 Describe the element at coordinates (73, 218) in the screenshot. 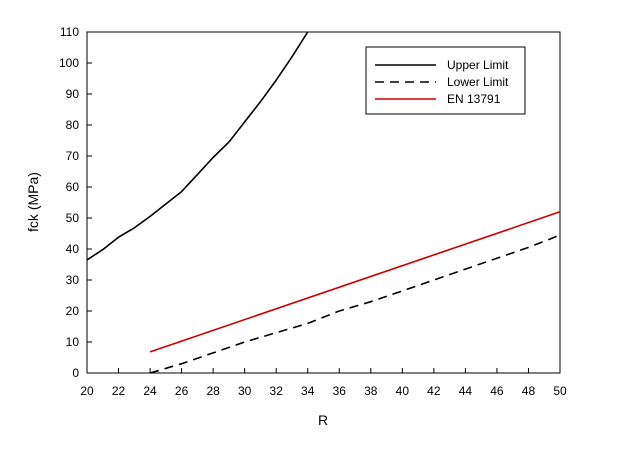

I see `y-tick-label: 50` at that location.